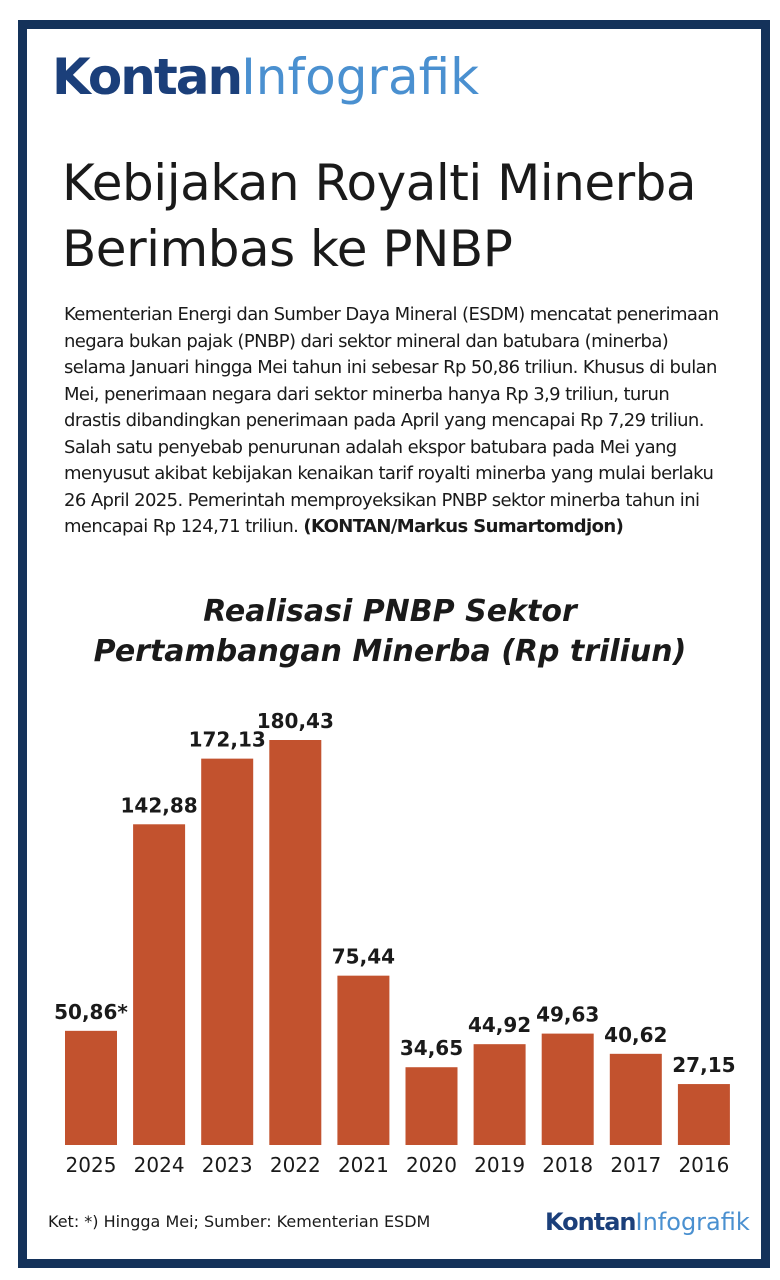 This screenshot has width=780, height=1280. What do you see at coordinates (567, 1165) in the screenshot?
I see `x-tick-label: 2018` at bounding box center [567, 1165].